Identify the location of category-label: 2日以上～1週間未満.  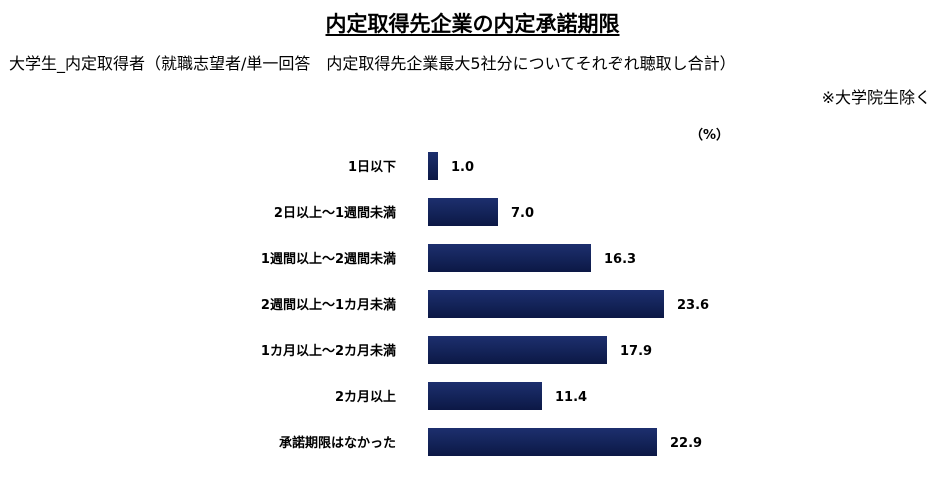
(335, 213).